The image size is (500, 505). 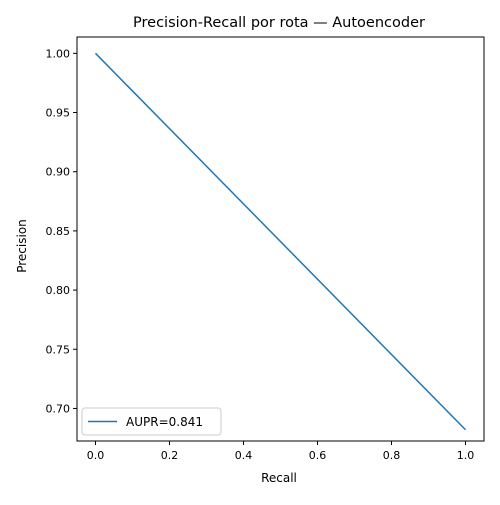 I want to click on x-tick-label: 0.2, so click(x=170, y=455).